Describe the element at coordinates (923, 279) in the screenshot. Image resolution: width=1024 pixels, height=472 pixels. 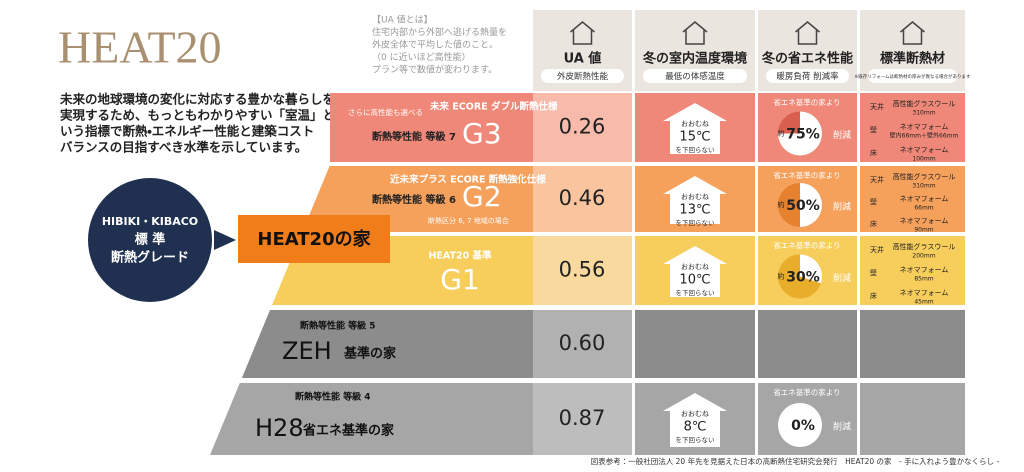
I see `insulation-thickness: 85mm` at that location.